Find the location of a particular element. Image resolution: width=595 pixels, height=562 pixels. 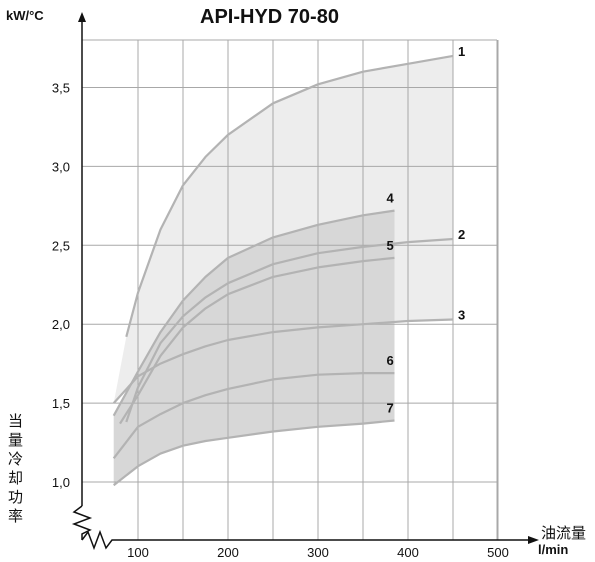

x-tick-label: 400 is located at coordinates (408, 552).